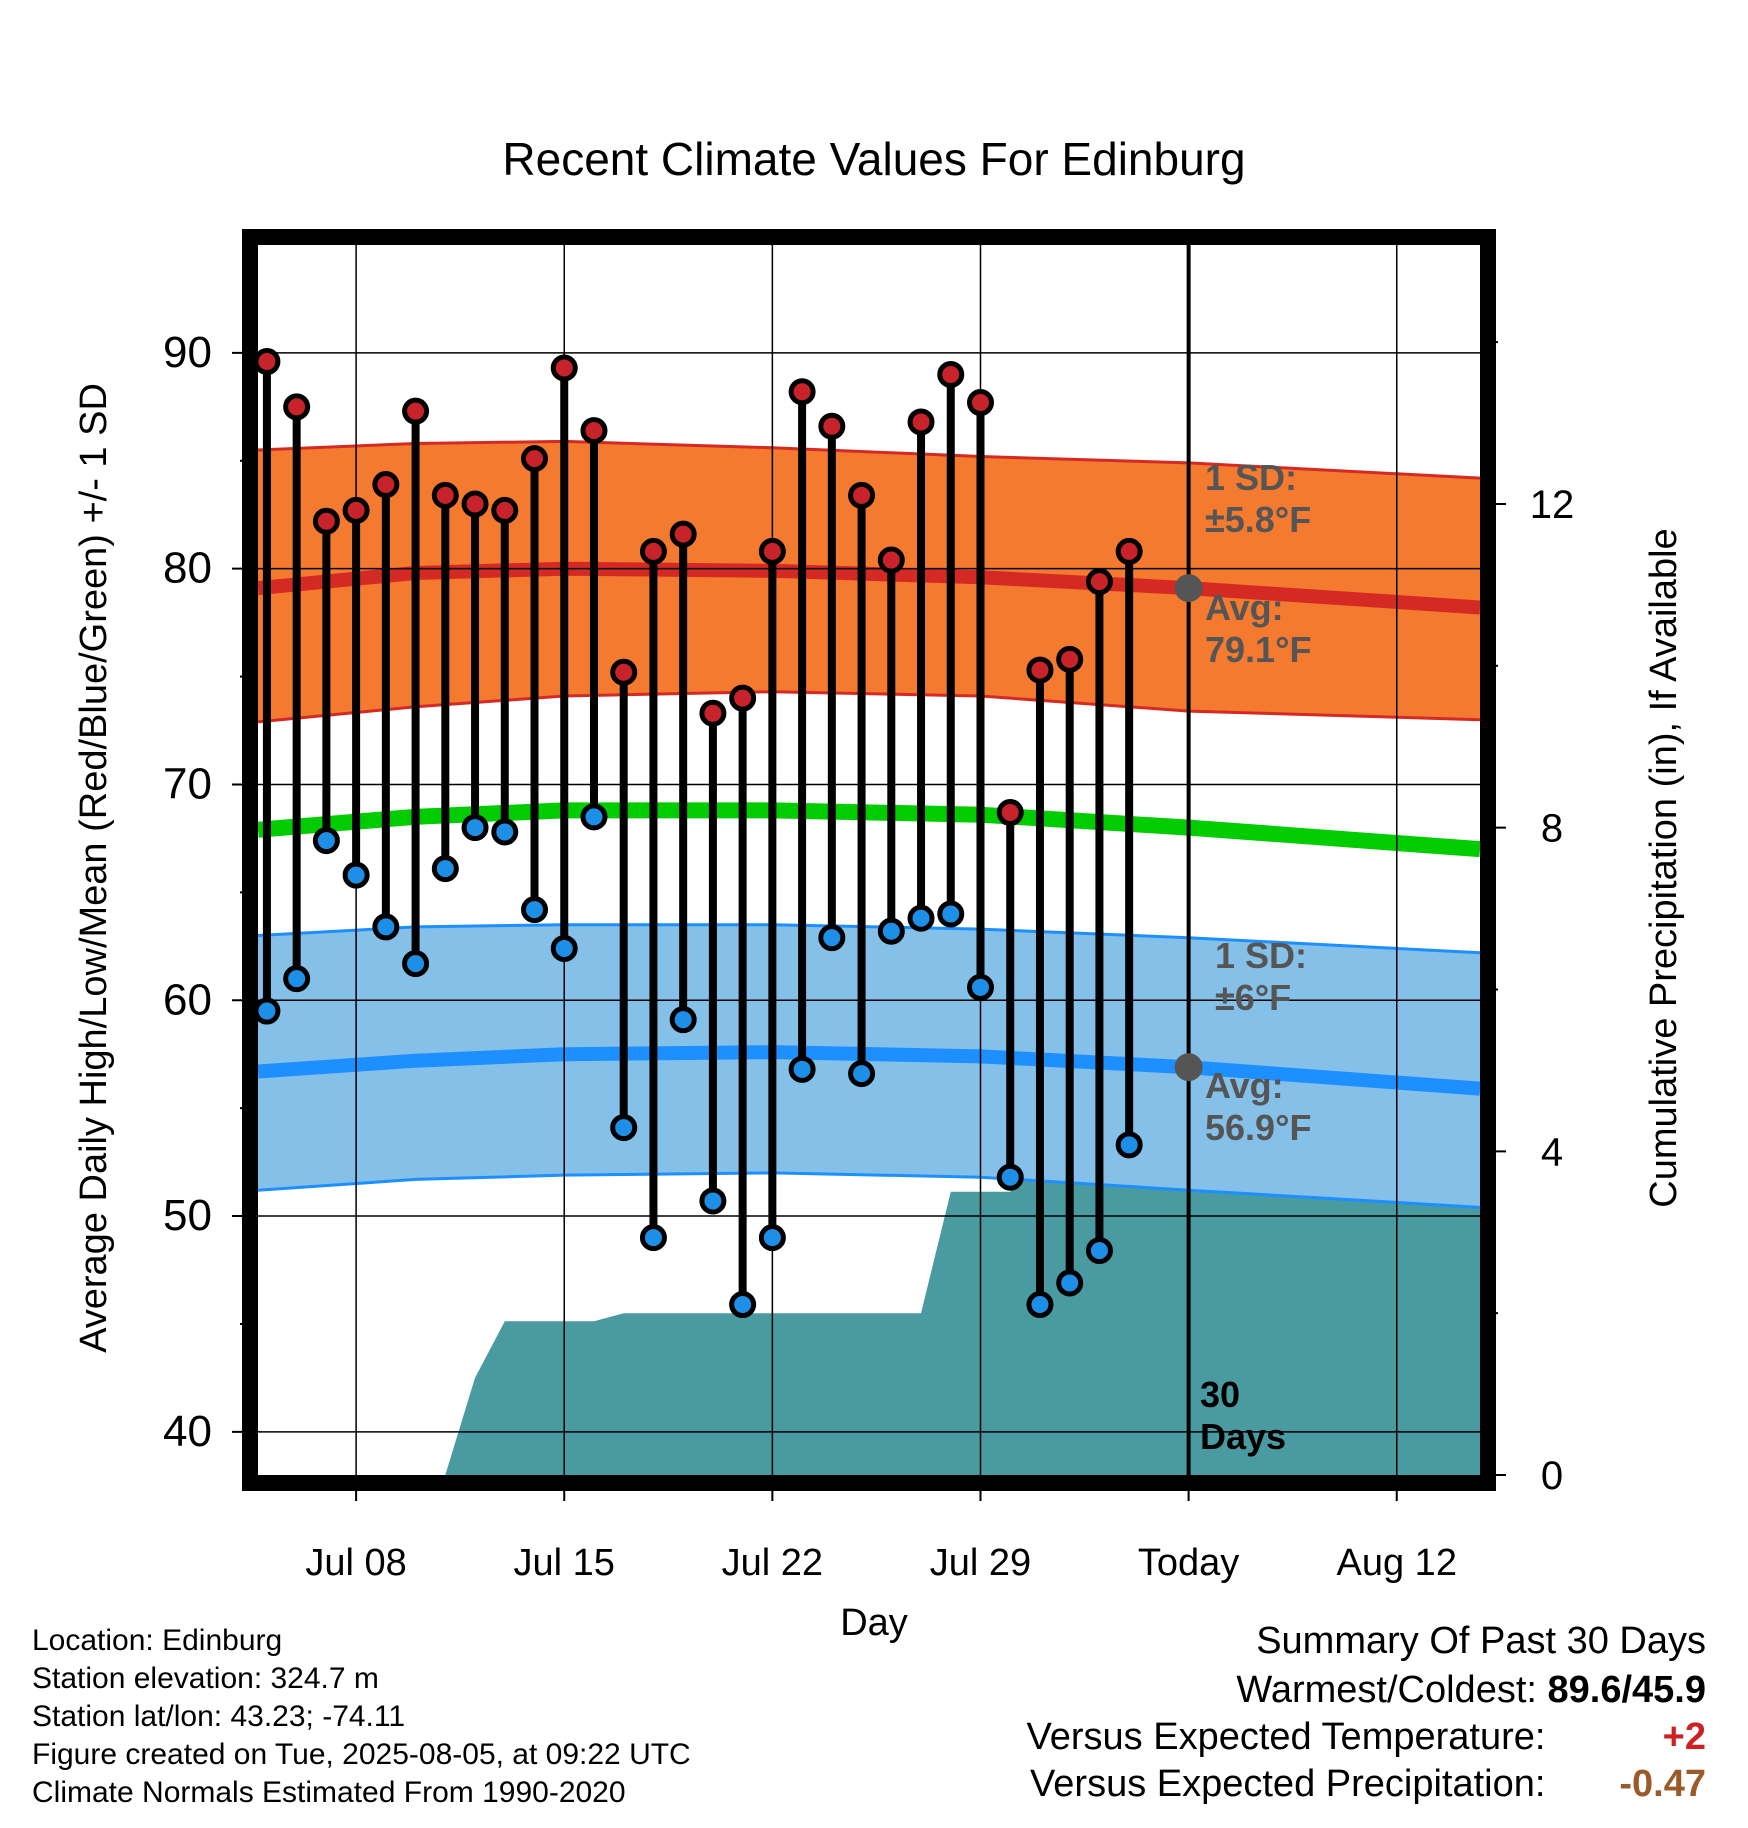 This screenshot has width=1748, height=1828. Describe the element at coordinates (869, 830) in the screenshot. I see `normal-mean-line` at that location.